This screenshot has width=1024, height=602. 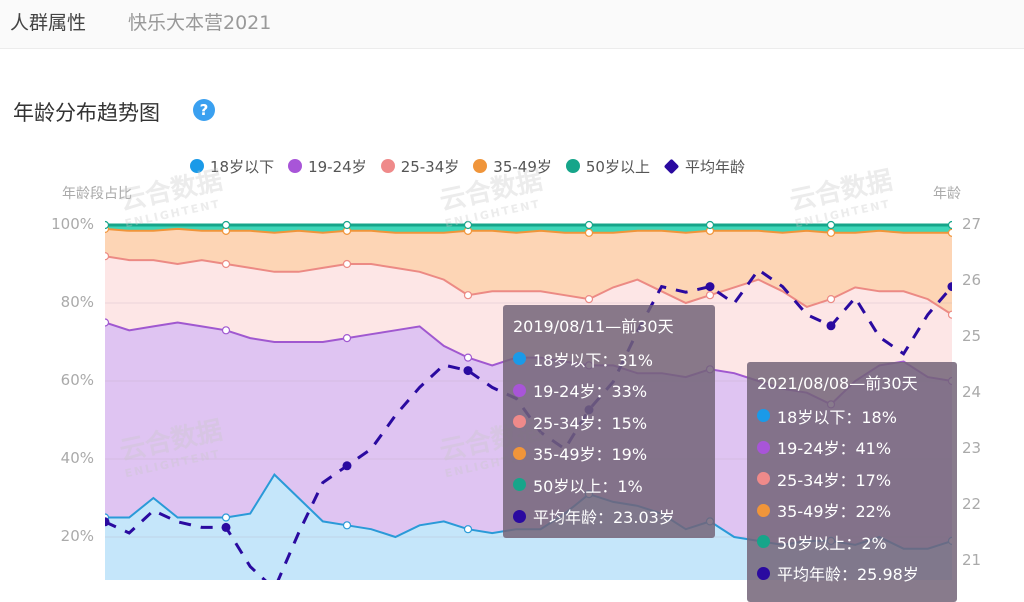 I want to click on tooltip-value: 18岁以下：18%, so click(x=837, y=417).